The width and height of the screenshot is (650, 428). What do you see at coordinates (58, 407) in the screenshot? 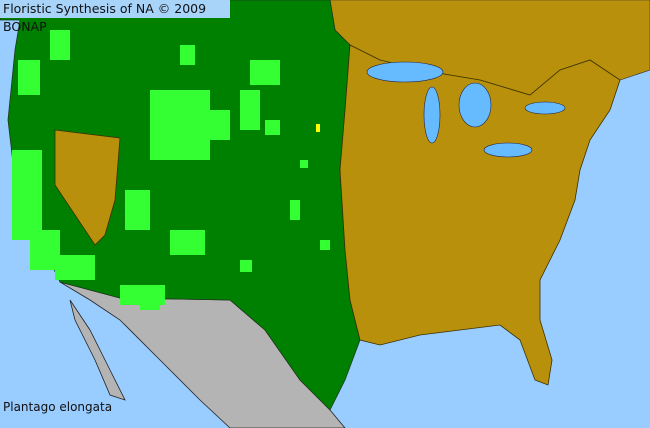
I see `species-label: Plantago elongata` at bounding box center [58, 407].